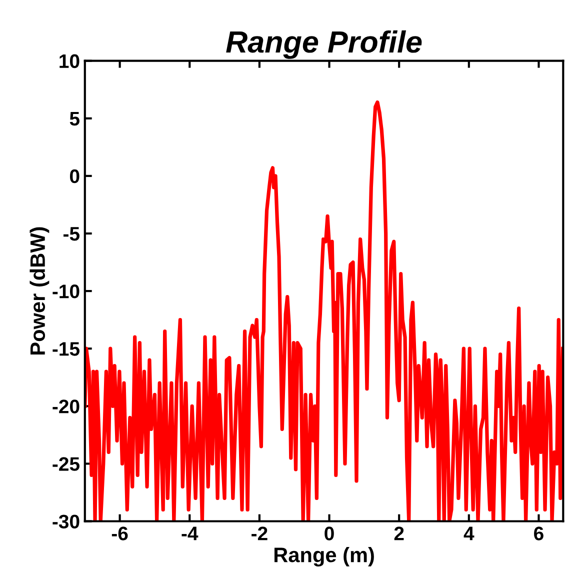 This screenshot has width=566, height=585. Describe the element at coordinates (469, 533) in the screenshot. I see `x-tick-label: 4` at that location.